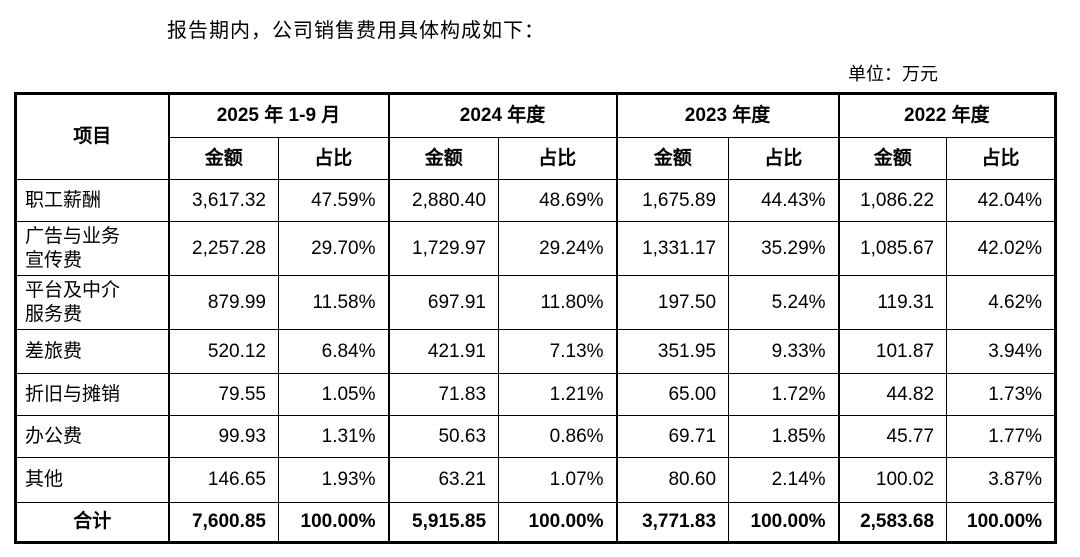  What do you see at coordinates (558, 200) in the screenshot?
I see `cell-value: 48.69%` at bounding box center [558, 200].